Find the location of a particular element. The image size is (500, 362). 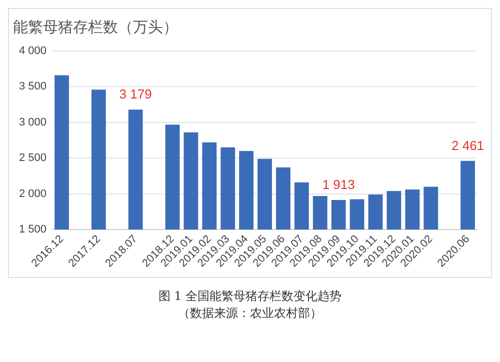

y-tick-label: 4 000 is located at coordinates (32, 51).